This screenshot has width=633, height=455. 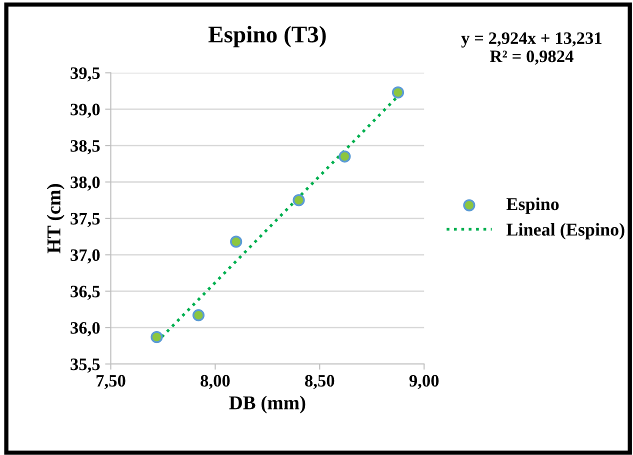 I want to click on y-tick-label: 35,5, so click(x=85, y=365).